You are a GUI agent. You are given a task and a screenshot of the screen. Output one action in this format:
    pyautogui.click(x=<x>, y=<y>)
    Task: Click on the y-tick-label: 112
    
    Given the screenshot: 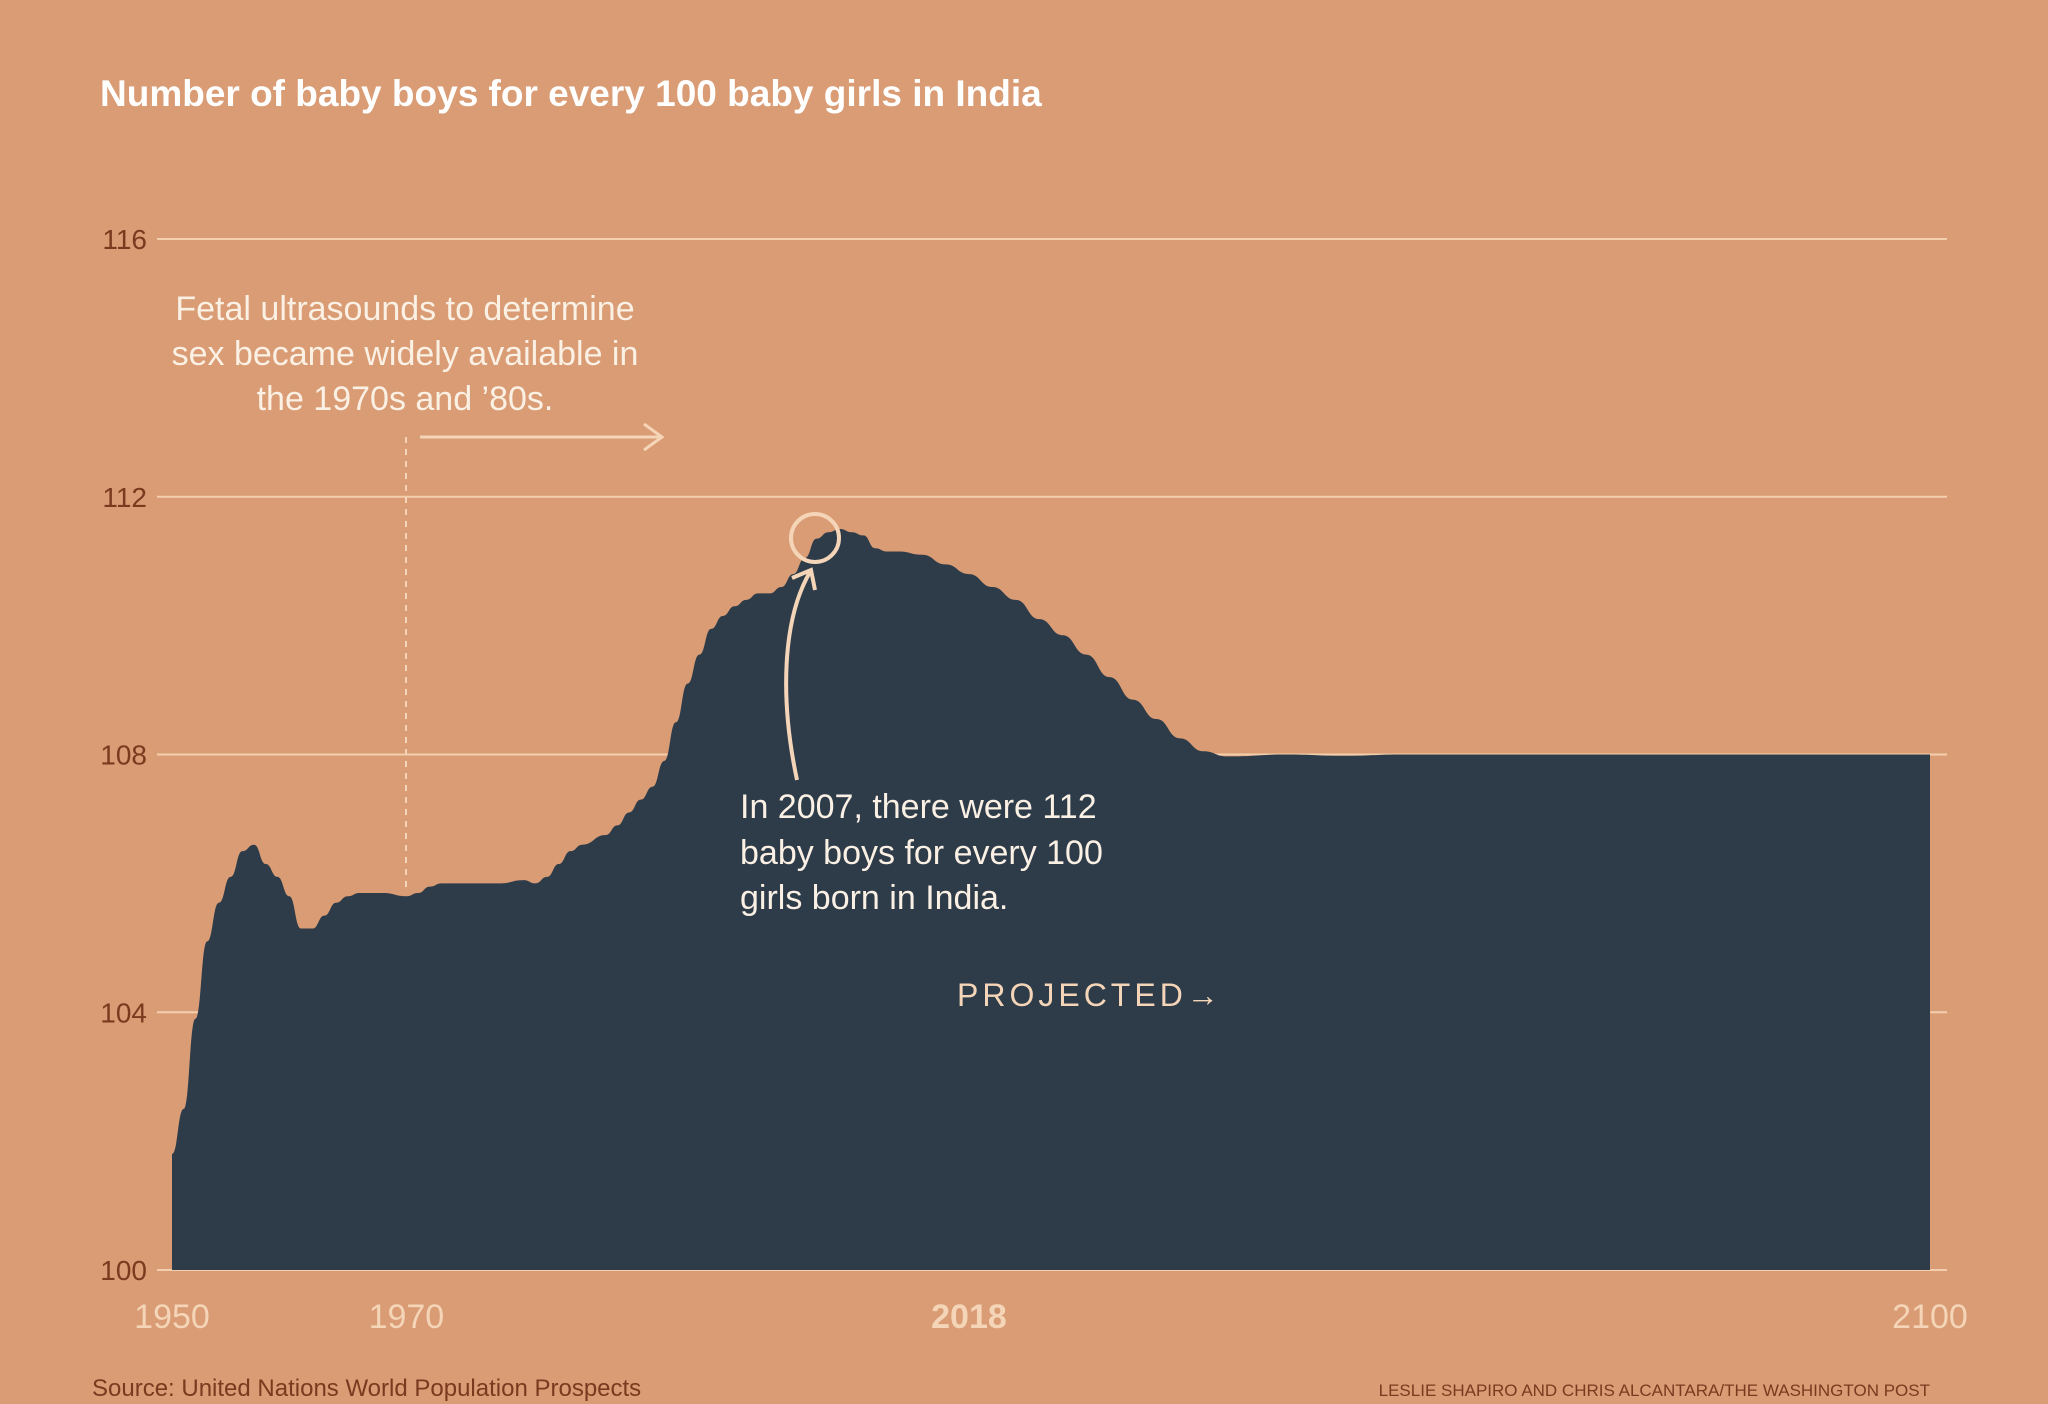 What is the action you would take?
    pyautogui.click(x=124, y=497)
    